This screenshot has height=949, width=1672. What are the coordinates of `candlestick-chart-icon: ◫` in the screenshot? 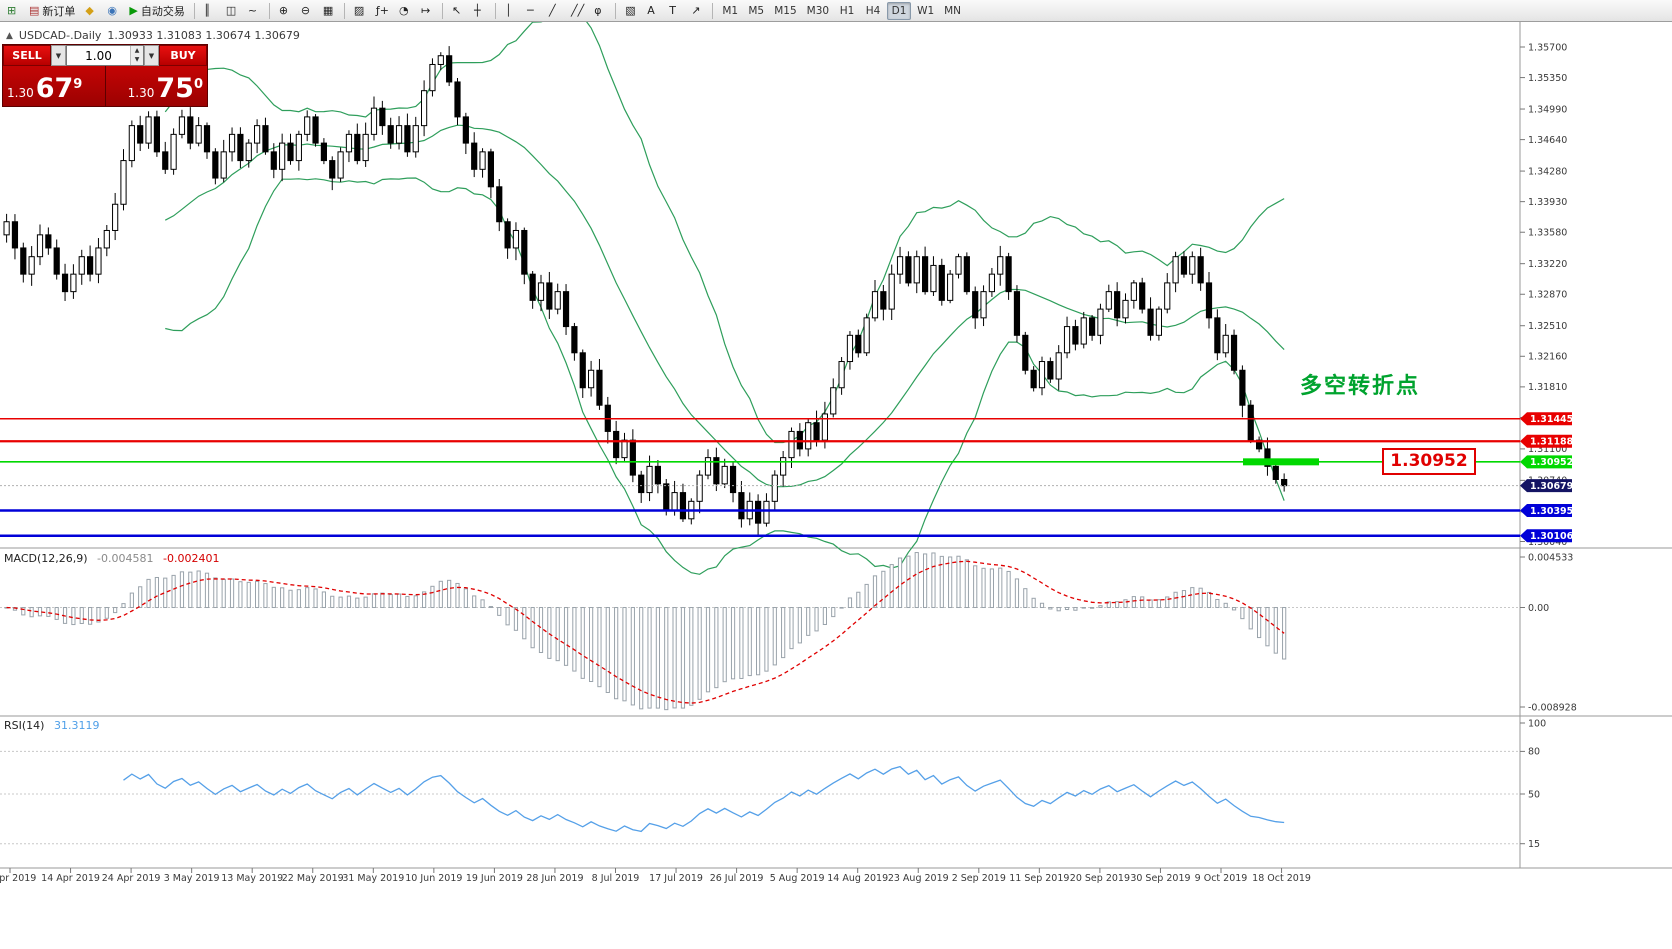 It's located at (231, 10).